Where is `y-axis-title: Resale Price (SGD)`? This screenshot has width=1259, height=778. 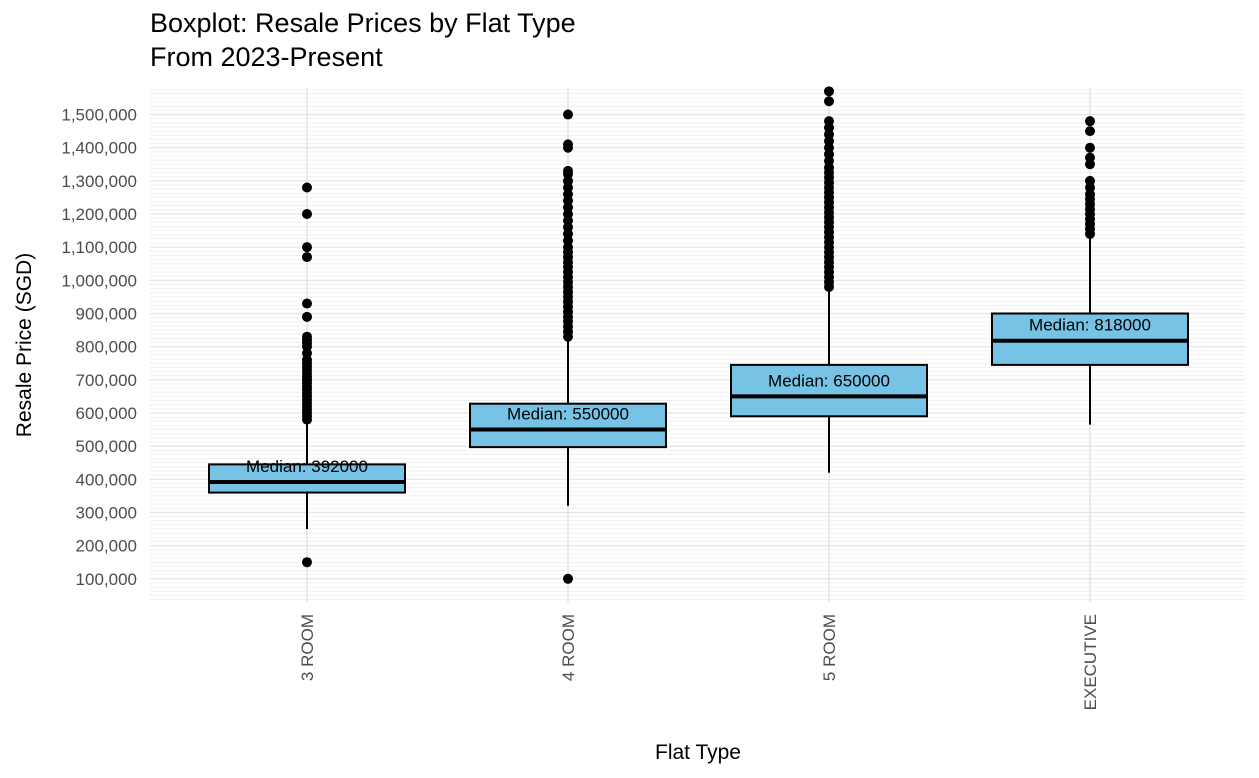 y-axis-title: Resale Price (SGD) is located at coordinates (24, 345).